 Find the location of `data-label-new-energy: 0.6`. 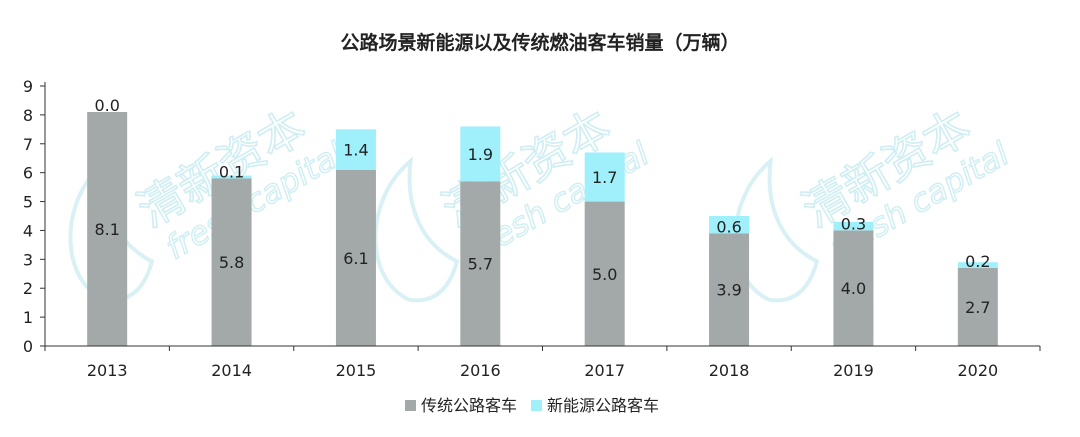

data-label-new-energy: 0.6 is located at coordinates (728, 226).